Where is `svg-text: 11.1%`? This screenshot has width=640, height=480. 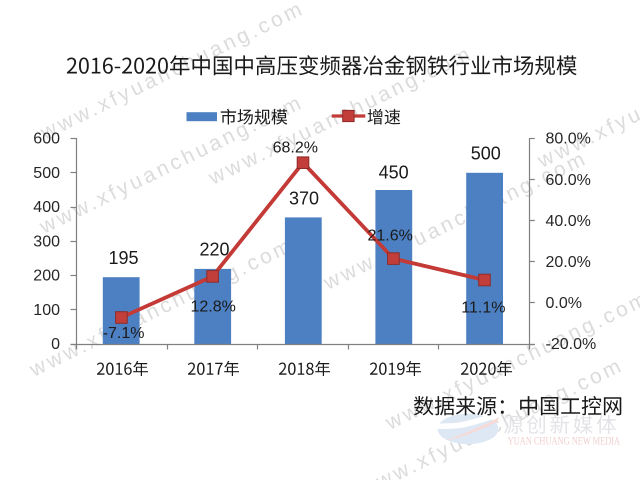 svg-text: 11.1% is located at coordinates (483, 308).